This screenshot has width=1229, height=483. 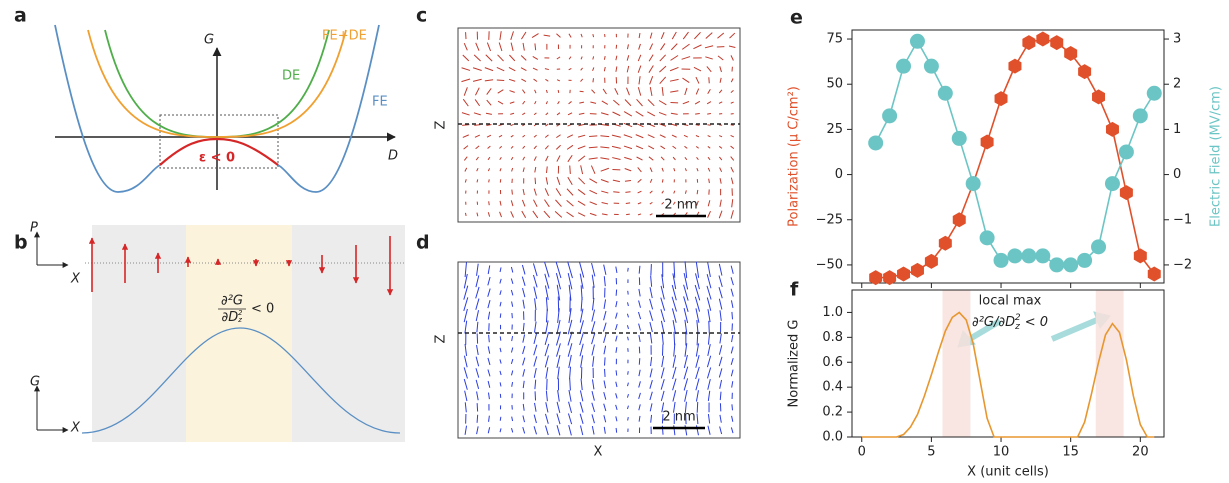 What do you see at coordinates (1182, 219) in the screenshot?
I see `y2-tick-label: −1` at bounding box center [1182, 219].